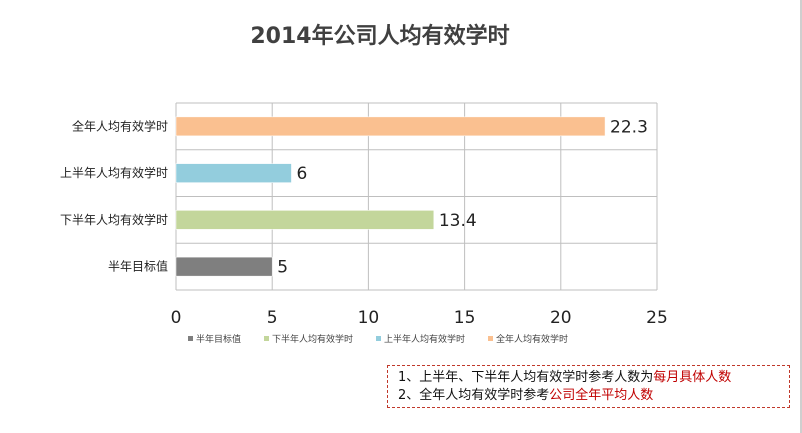 The image size is (802, 433). I want to click on data-label-0: 22.3, so click(629, 127).